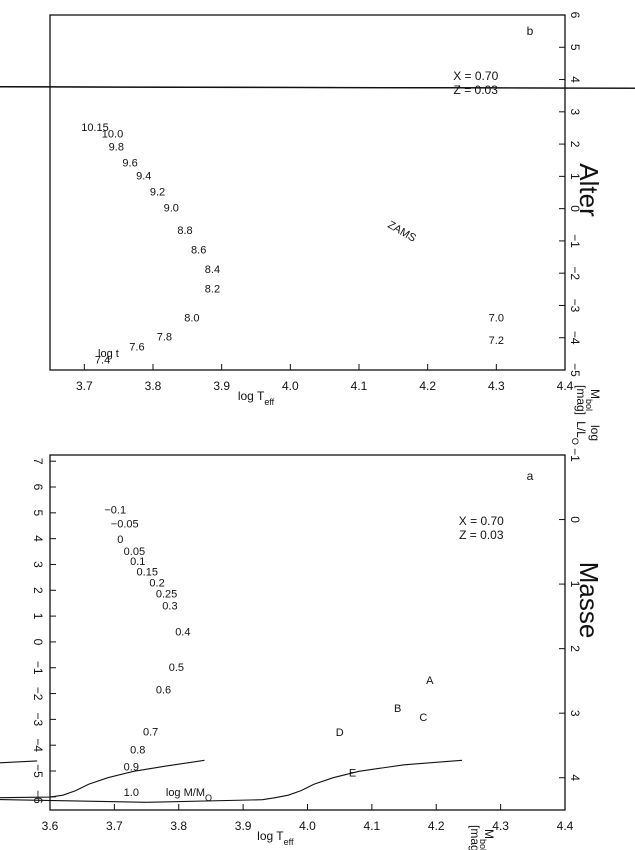 This screenshot has height=850, width=635. I want to click on isochrone-label: 8.0, so click(191, 318).